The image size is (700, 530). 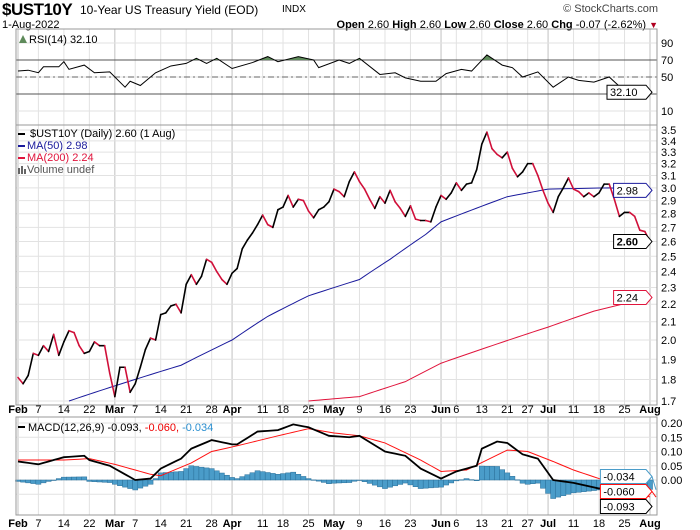 I want to click on x-axis-label: 7, so click(x=38, y=410).